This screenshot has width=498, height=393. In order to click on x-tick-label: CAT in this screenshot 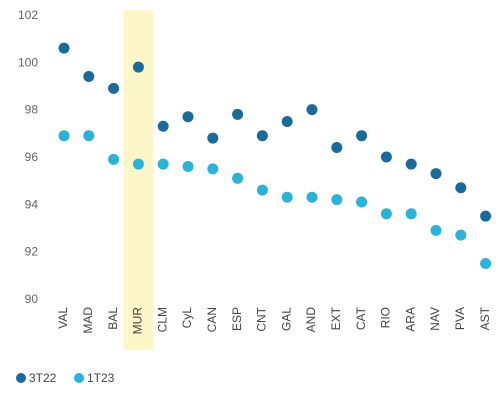, I will do `click(361, 318)`.